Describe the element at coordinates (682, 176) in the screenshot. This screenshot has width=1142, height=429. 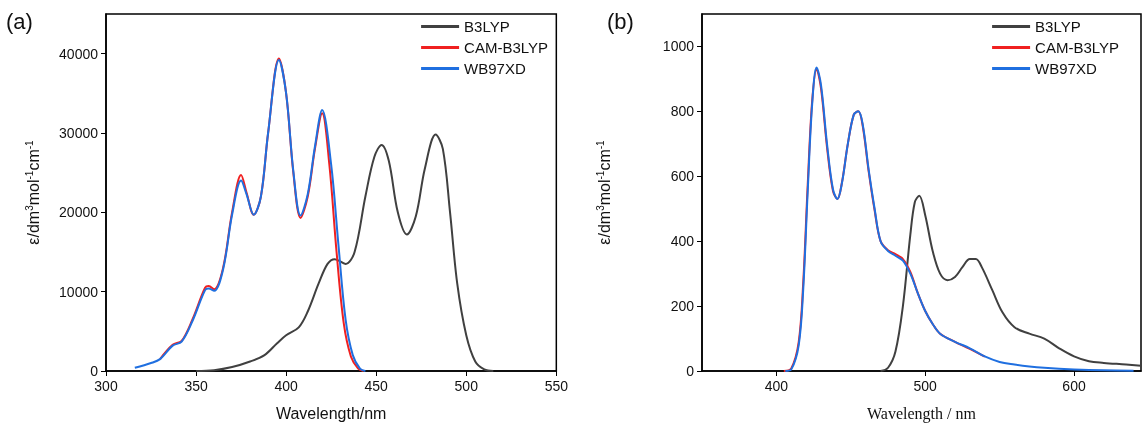
I see `y-tick-label: 600` at that location.